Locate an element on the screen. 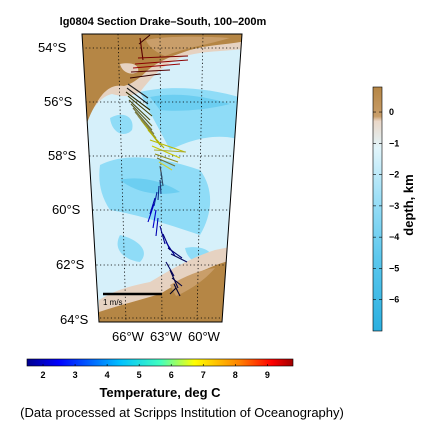  current-vectors is located at coordinates (157, 165).